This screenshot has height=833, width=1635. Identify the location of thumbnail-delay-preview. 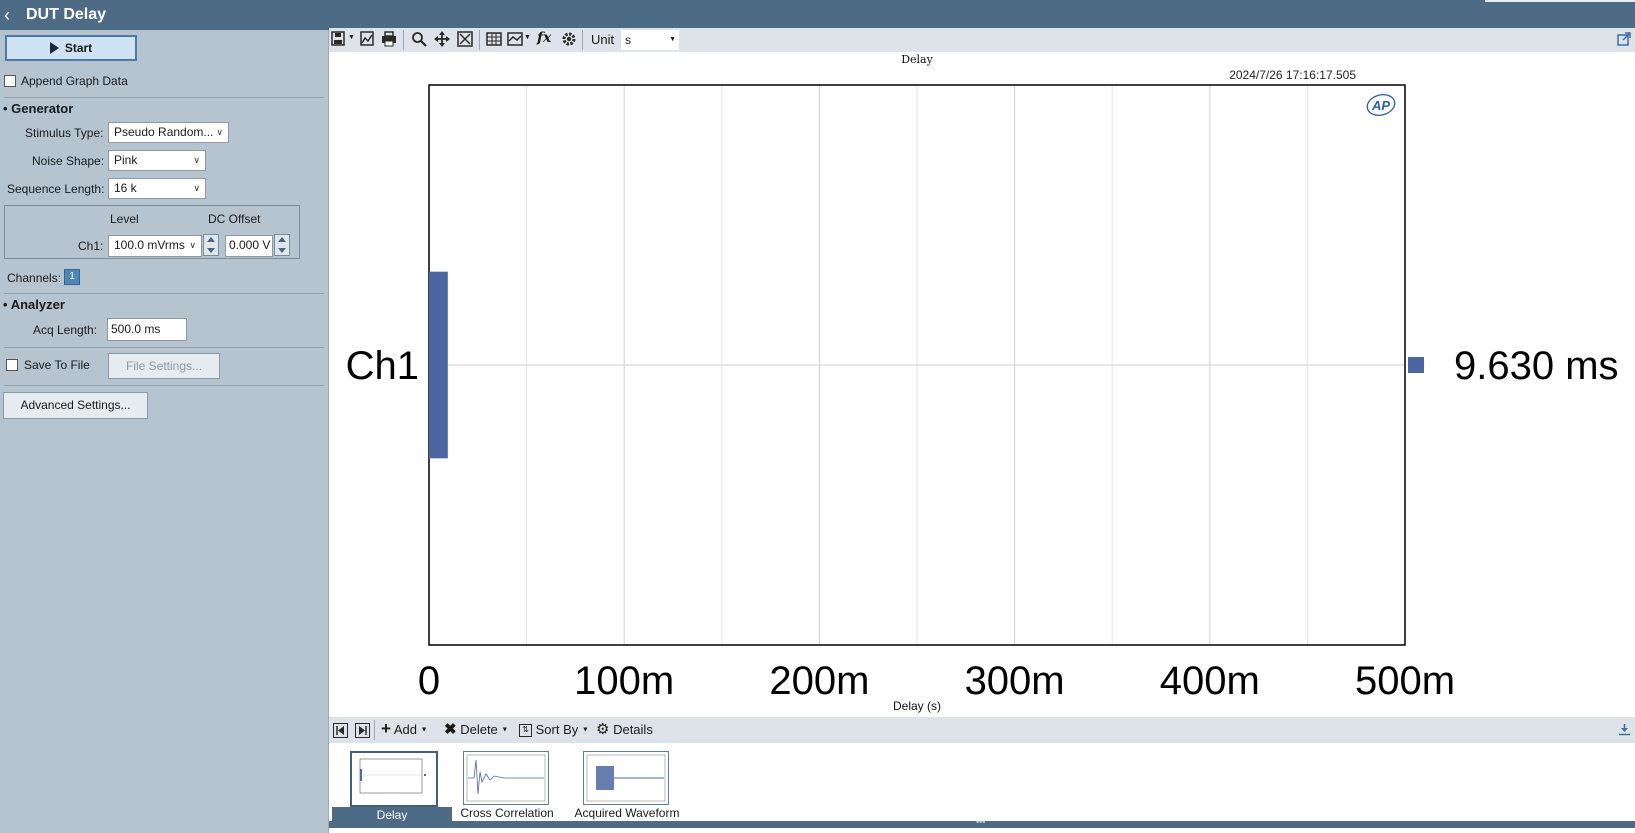
(394, 779).